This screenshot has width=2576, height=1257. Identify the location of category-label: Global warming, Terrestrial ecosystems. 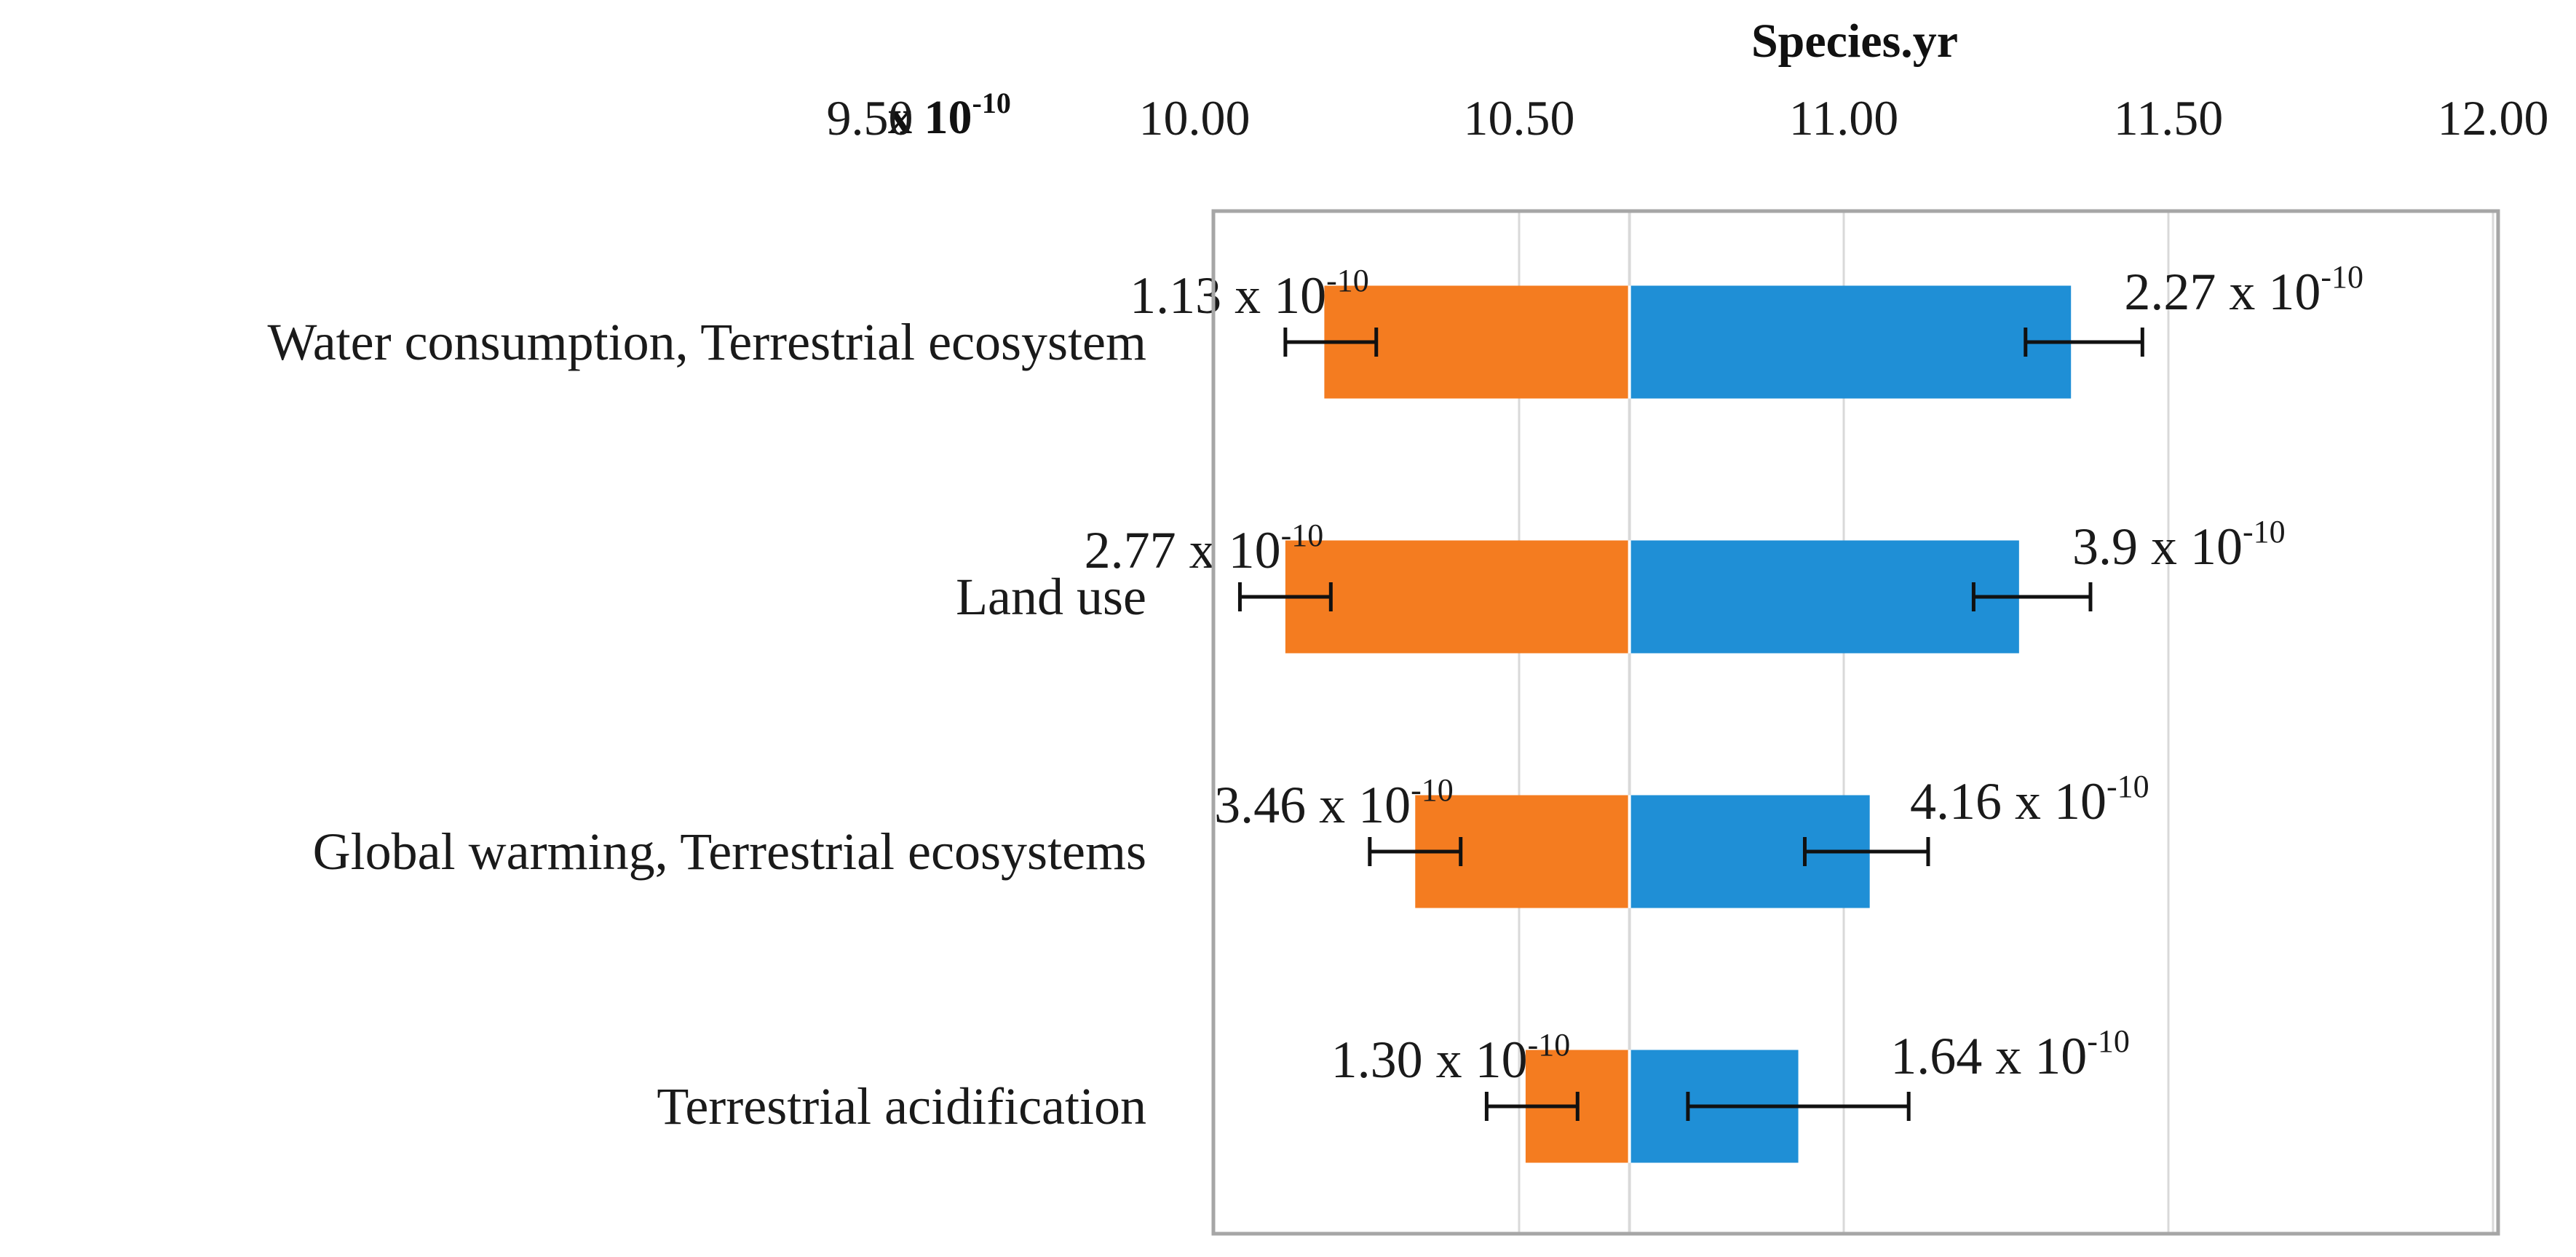
(729, 851).